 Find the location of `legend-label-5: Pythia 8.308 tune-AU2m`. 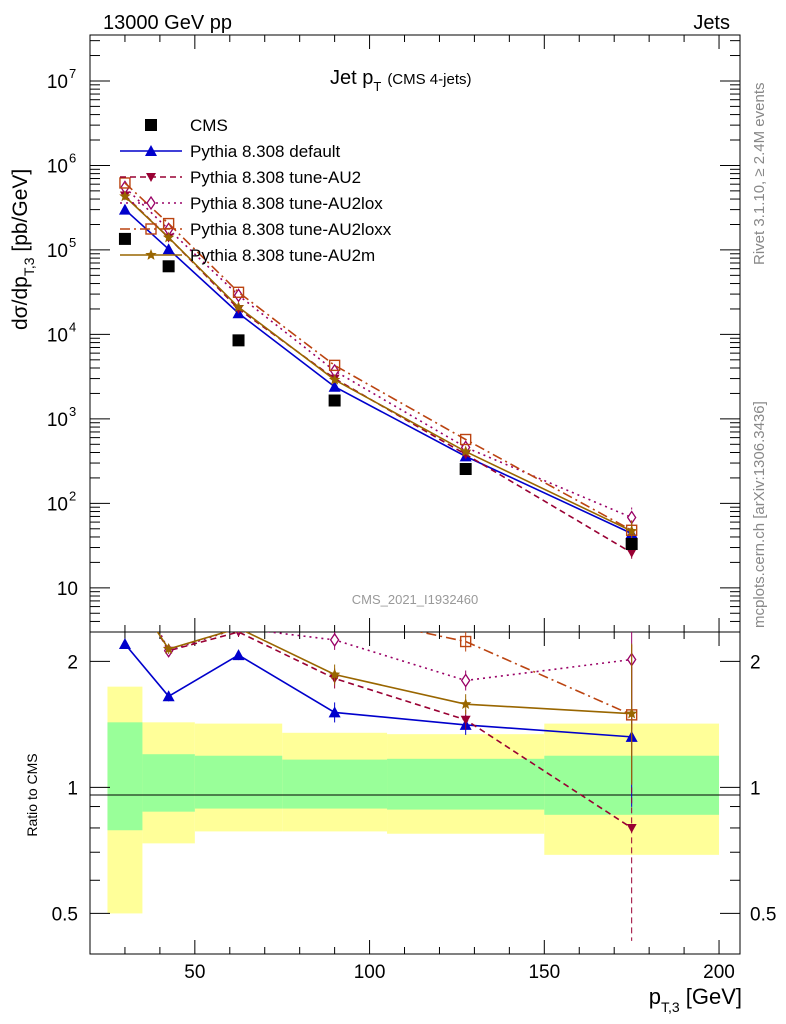

legend-label-5: Pythia 8.308 tune-AU2m is located at coordinates (282, 255).